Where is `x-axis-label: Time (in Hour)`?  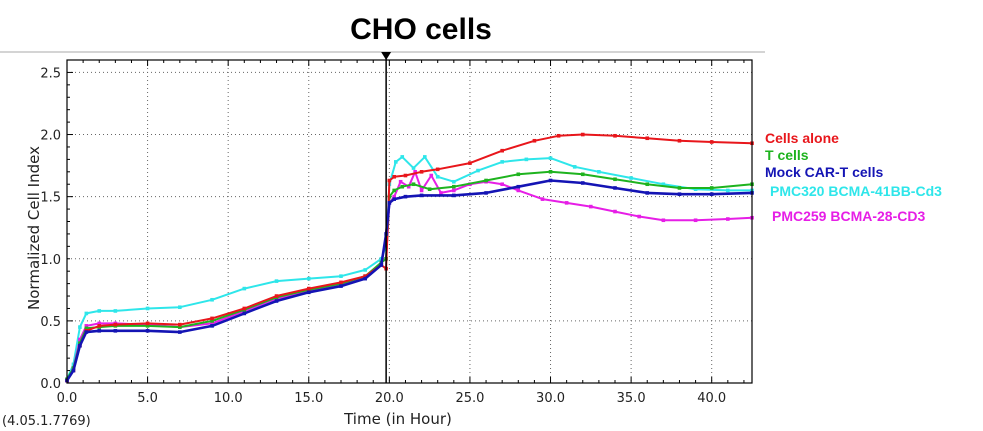 x-axis-label: Time (in Hour) is located at coordinates (397, 419).